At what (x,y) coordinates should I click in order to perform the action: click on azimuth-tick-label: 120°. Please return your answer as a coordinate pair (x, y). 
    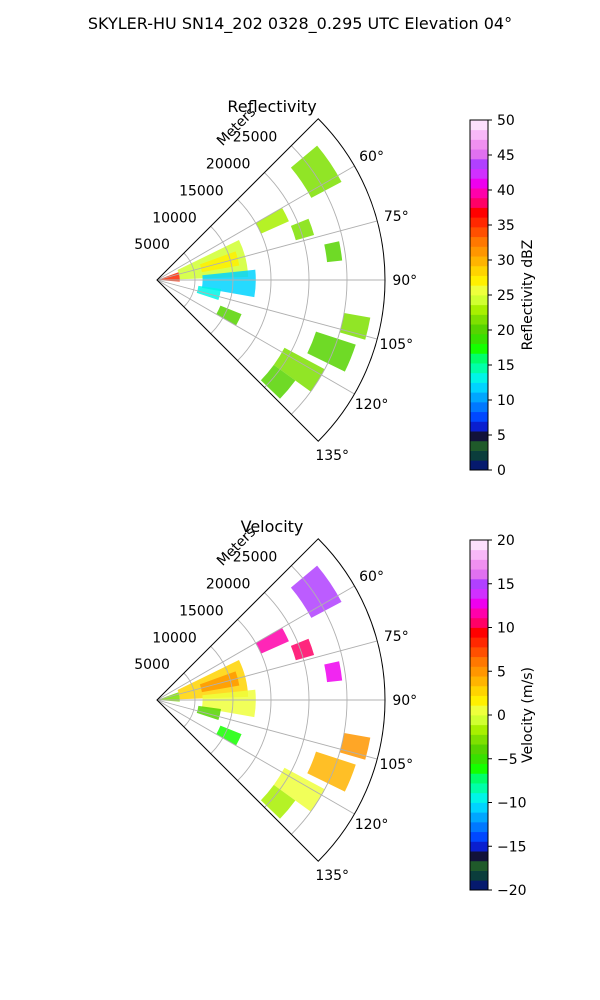
    Looking at the image, I should click on (372, 825).